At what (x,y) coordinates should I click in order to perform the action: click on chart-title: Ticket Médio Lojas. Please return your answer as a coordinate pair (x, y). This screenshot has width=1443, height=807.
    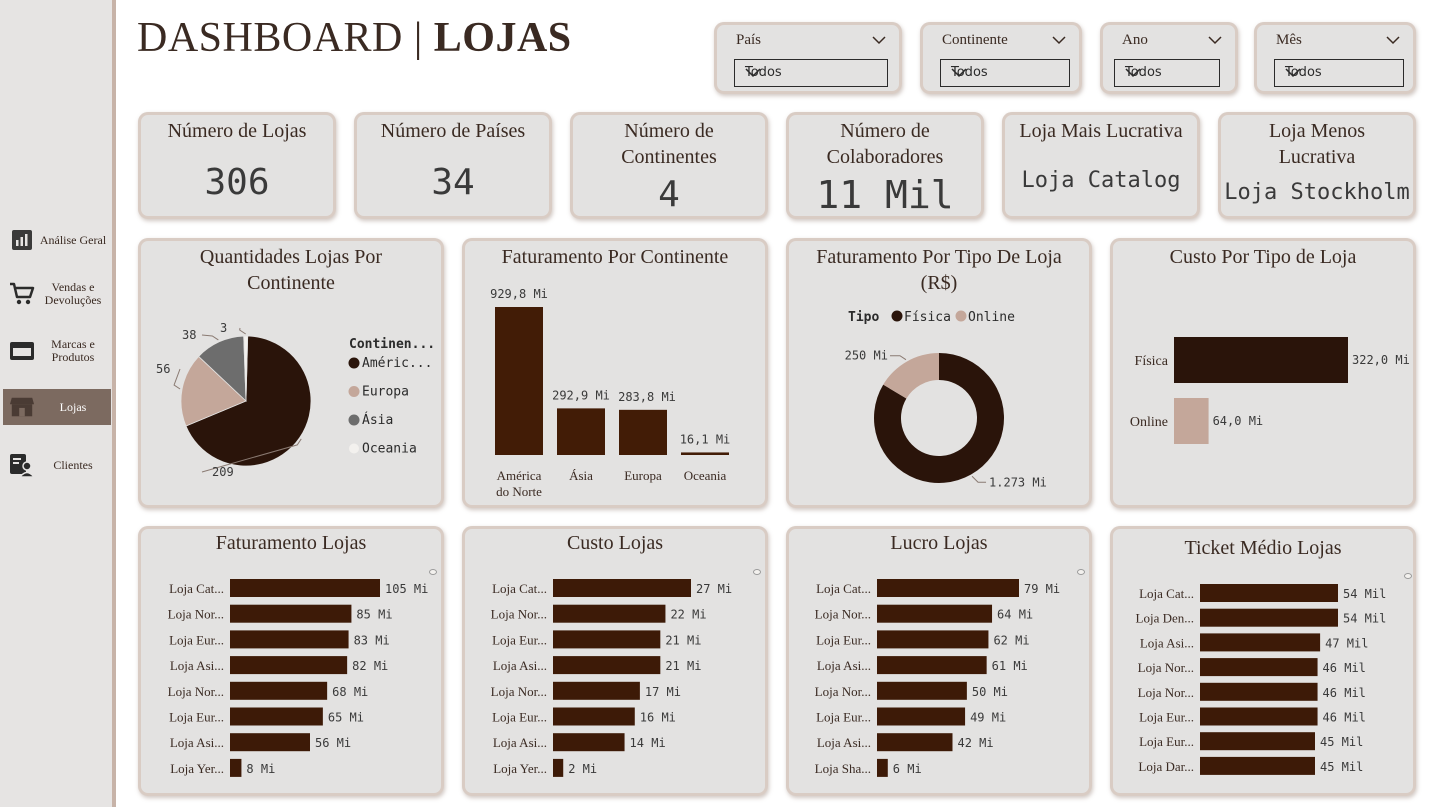
    Looking at the image, I should click on (1263, 548).